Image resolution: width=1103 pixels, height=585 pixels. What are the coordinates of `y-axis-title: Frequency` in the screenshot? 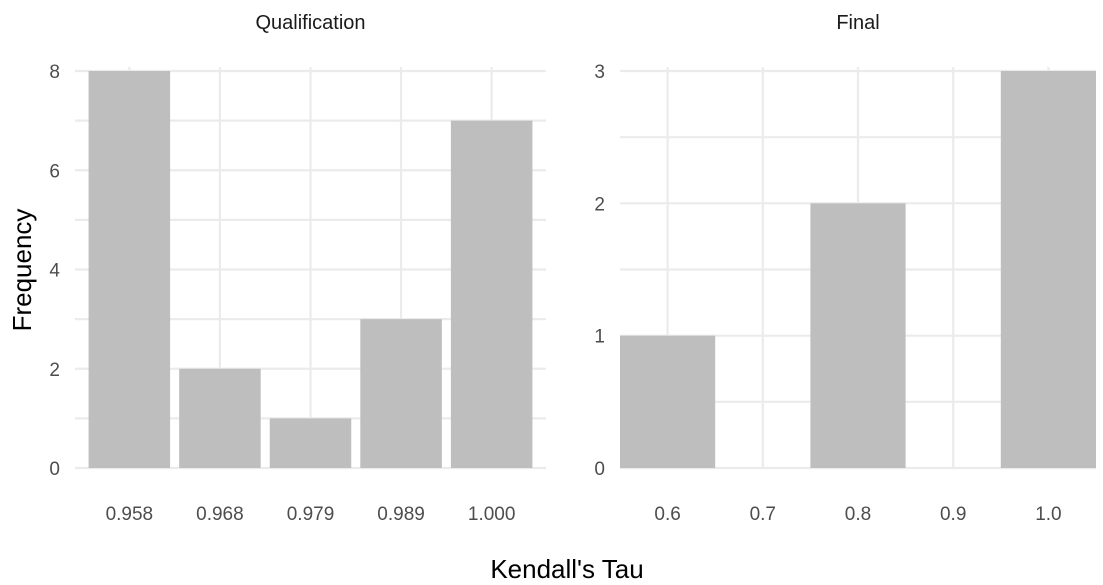 It's located at (22, 270).